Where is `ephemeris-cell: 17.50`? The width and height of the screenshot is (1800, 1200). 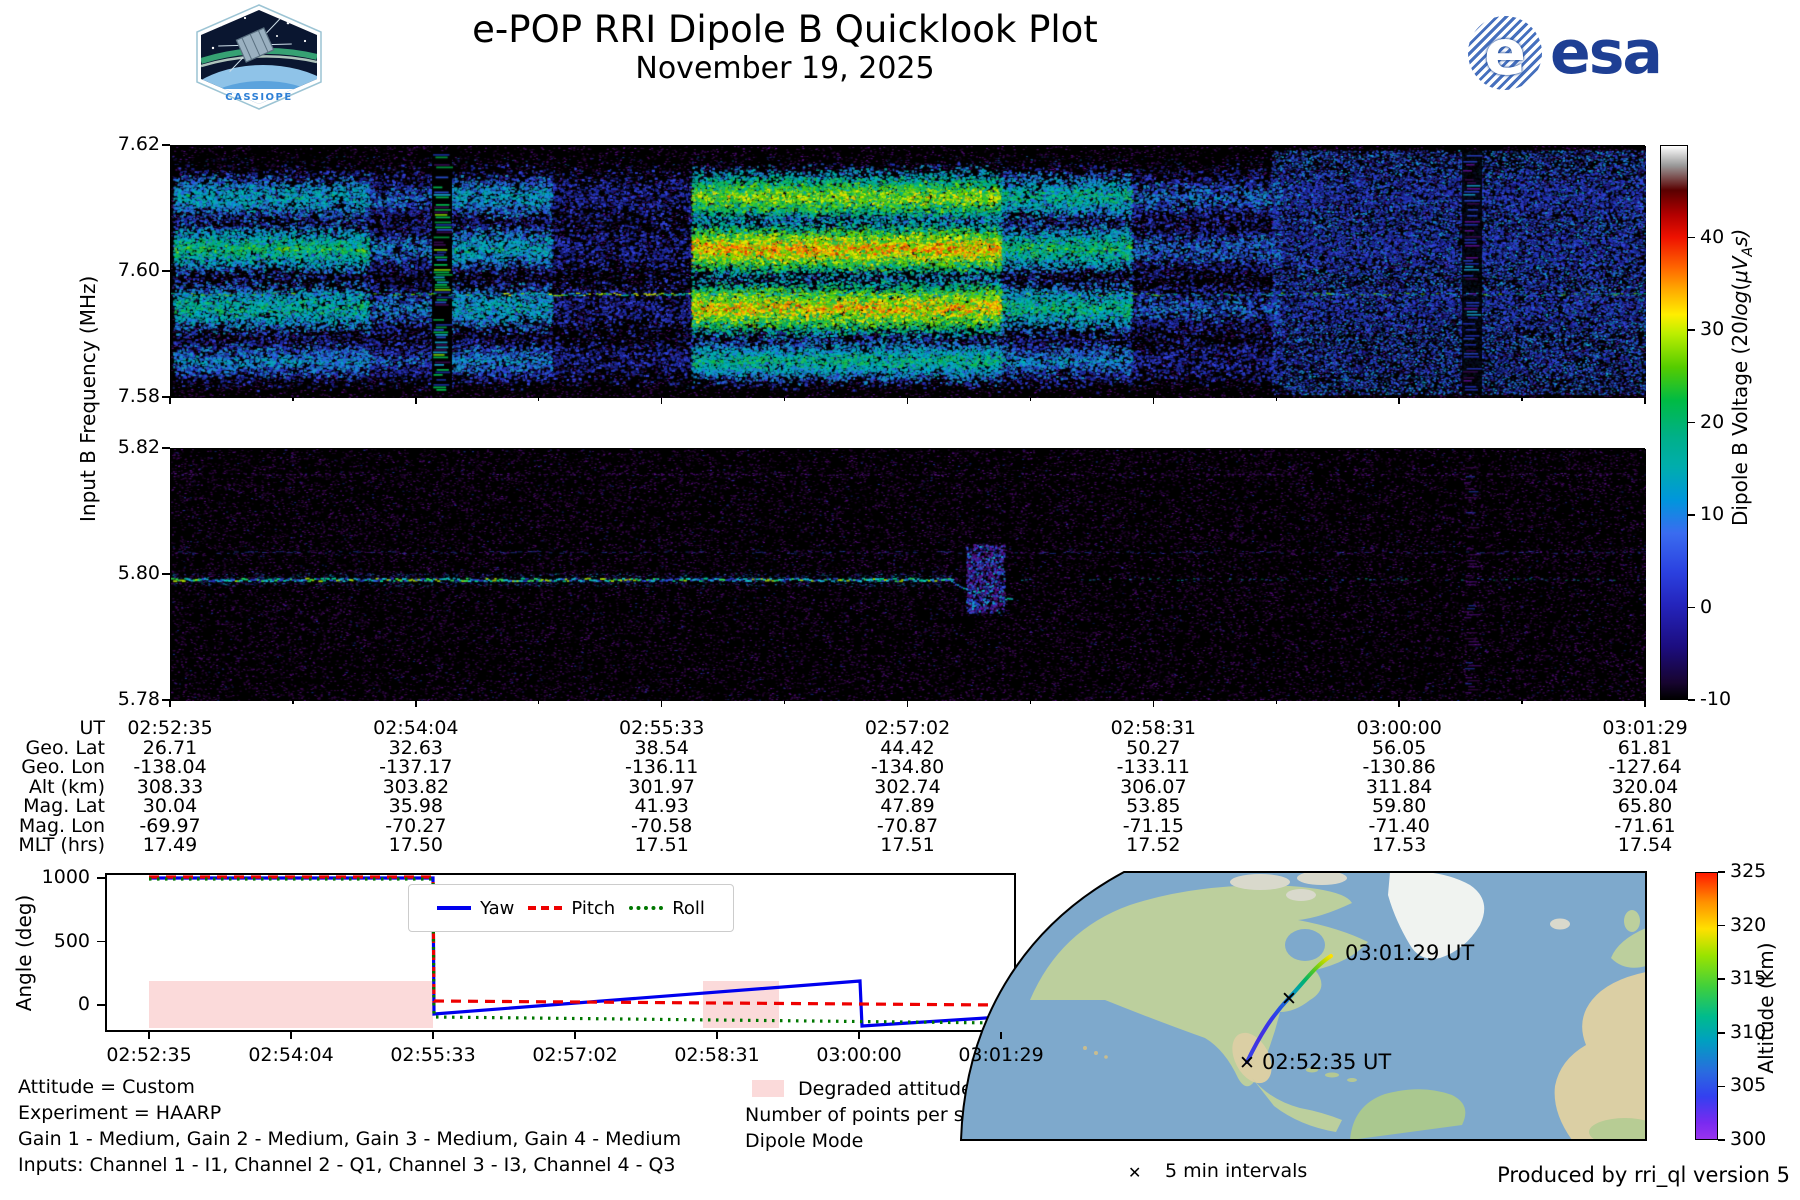
ephemeris-cell: 17.50 is located at coordinates (416, 845).